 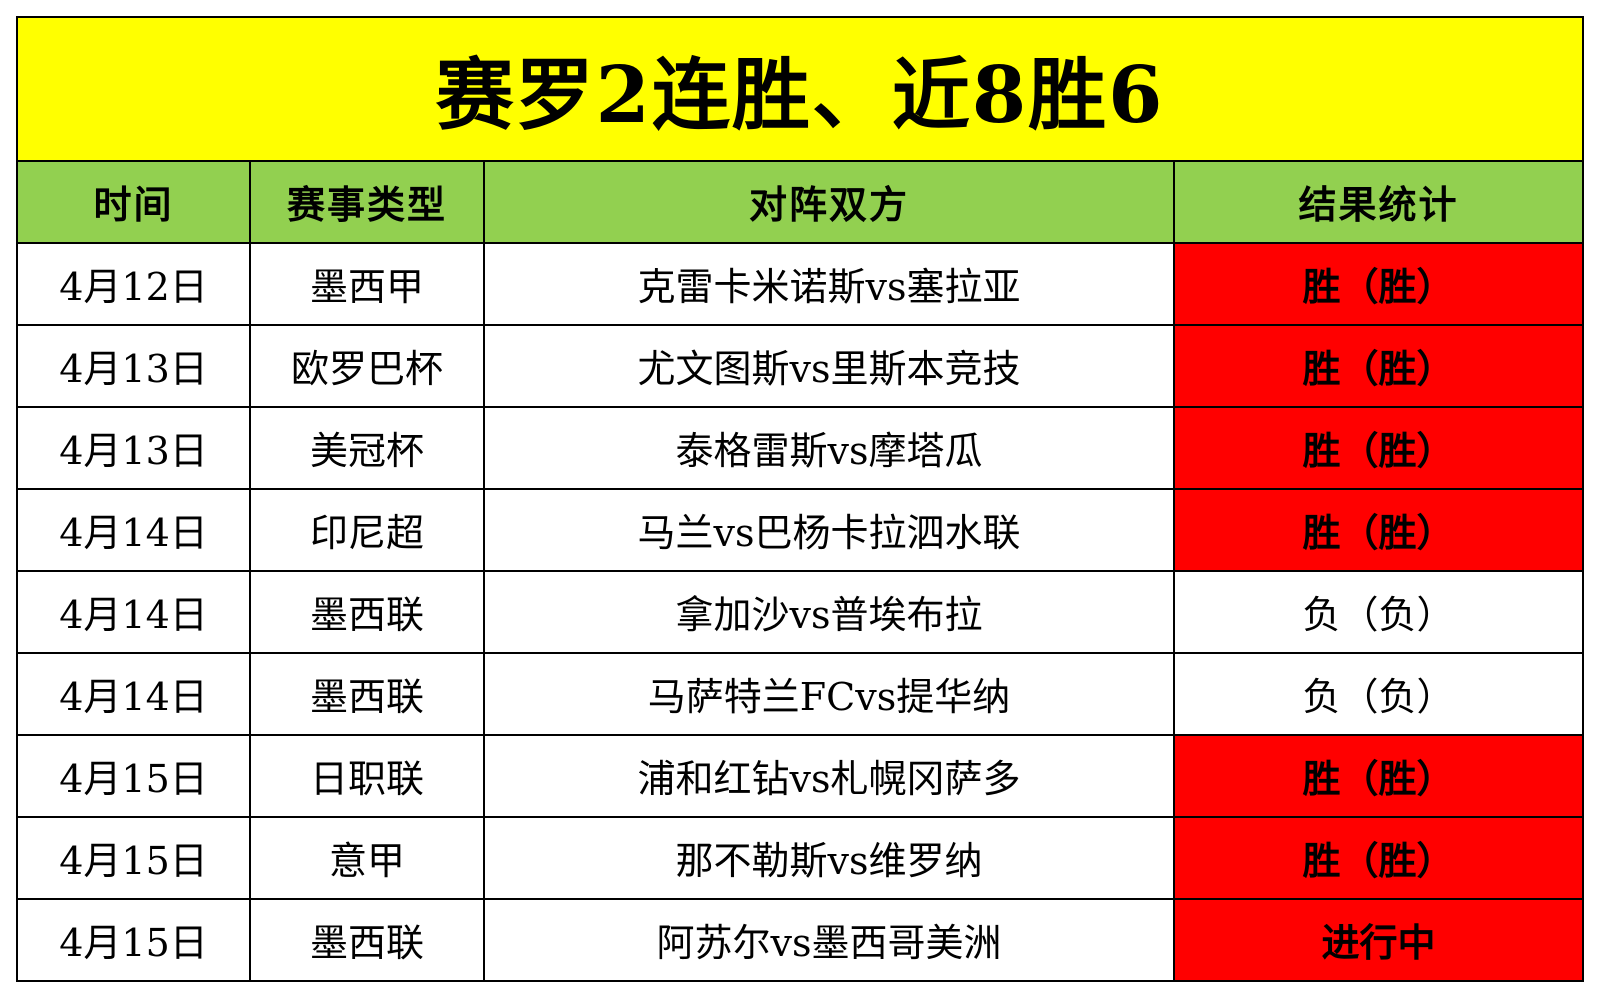 What do you see at coordinates (133, 283) in the screenshot?
I see `date-cell: 4月12日` at bounding box center [133, 283].